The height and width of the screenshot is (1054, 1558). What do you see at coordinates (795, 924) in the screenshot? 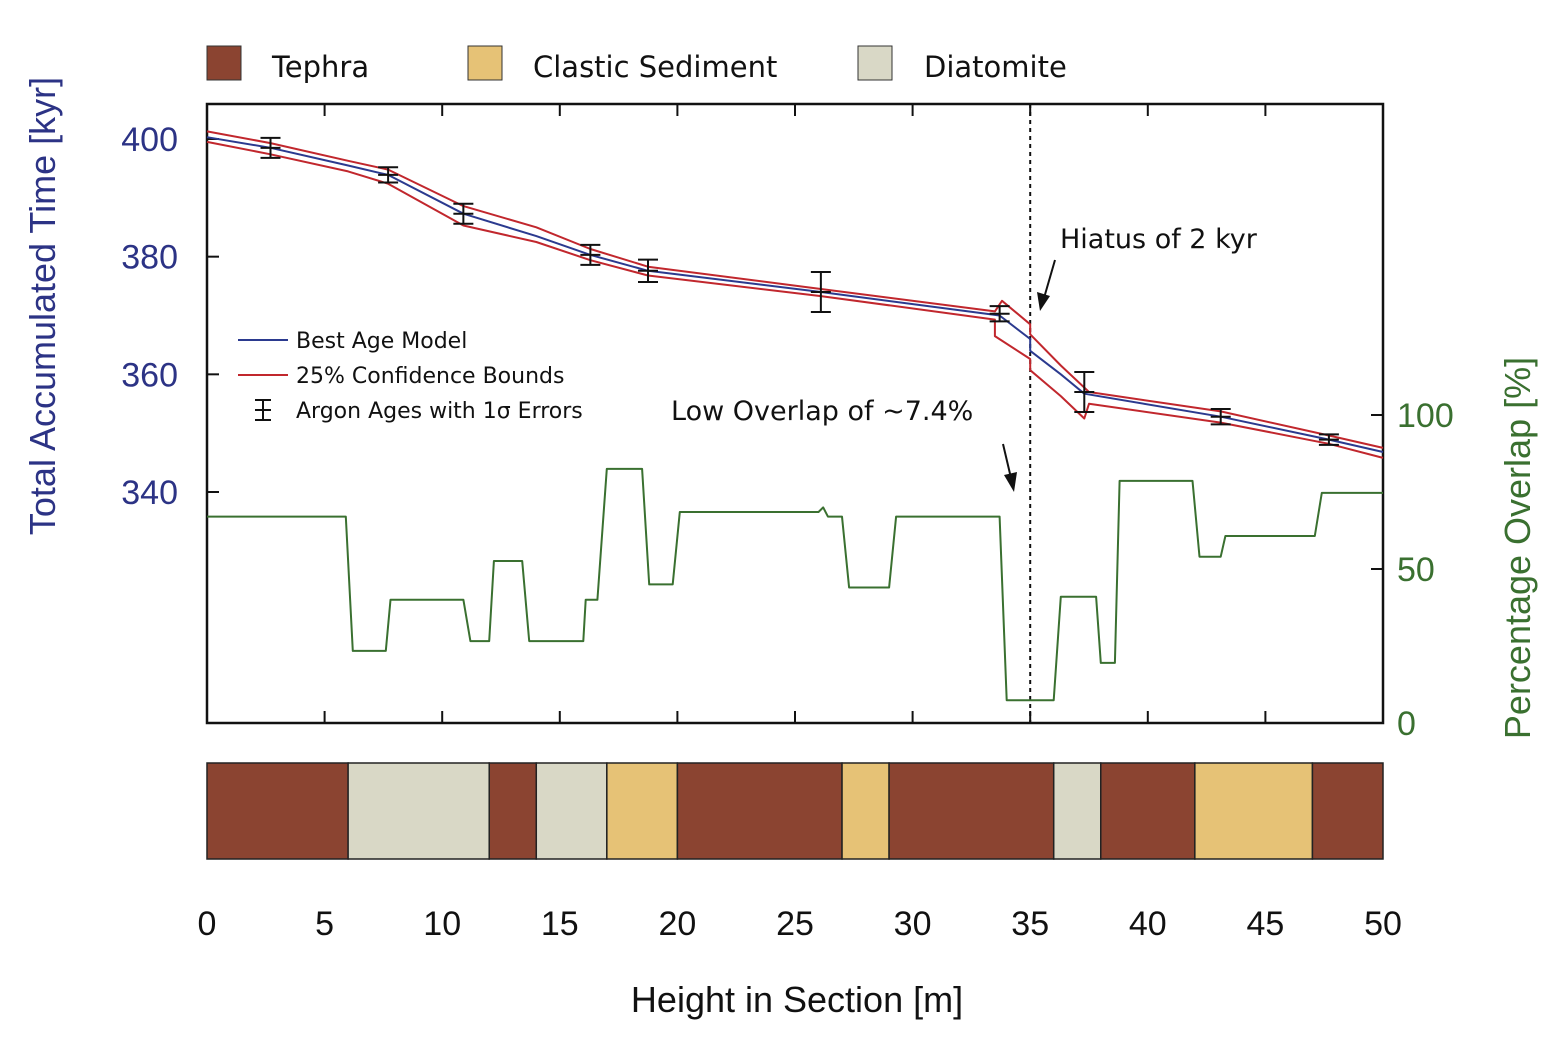
I see `x-tick-label: 25` at bounding box center [795, 924].